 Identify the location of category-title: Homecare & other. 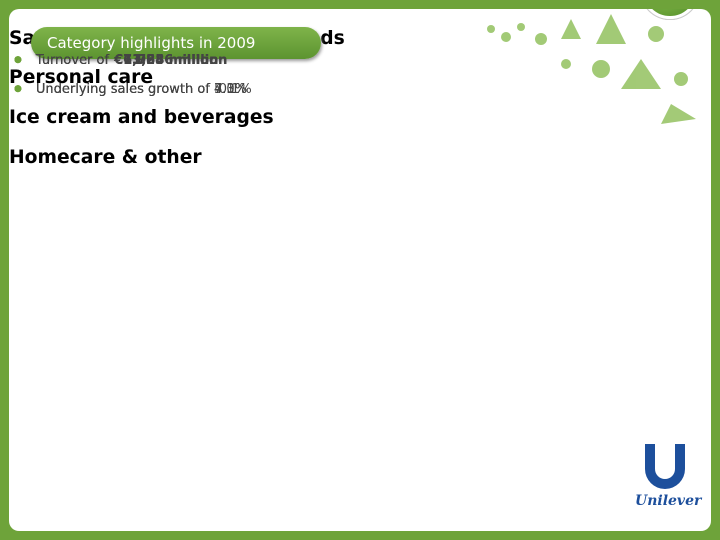
(105, 157).